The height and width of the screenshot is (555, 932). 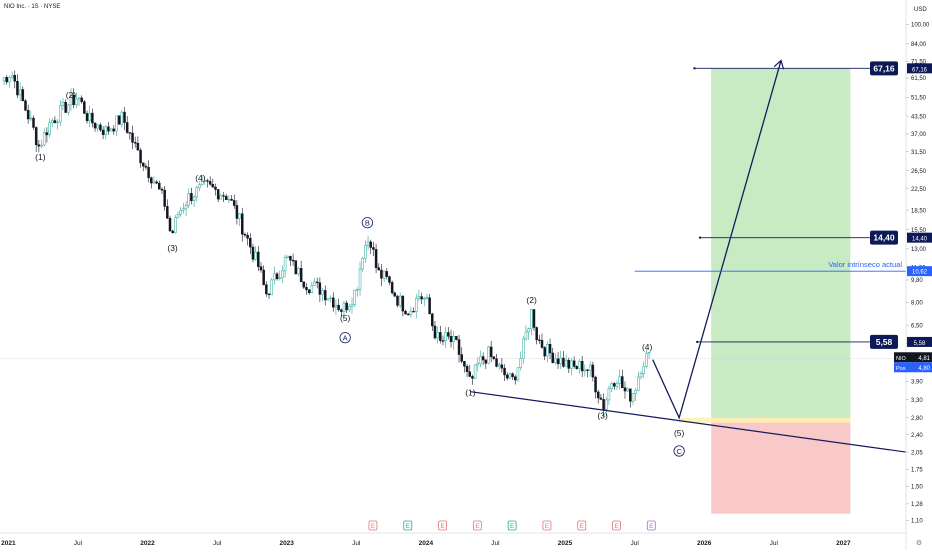 What do you see at coordinates (919, 135) in the screenshot?
I see `price-tick-label: 37,00` at bounding box center [919, 135].